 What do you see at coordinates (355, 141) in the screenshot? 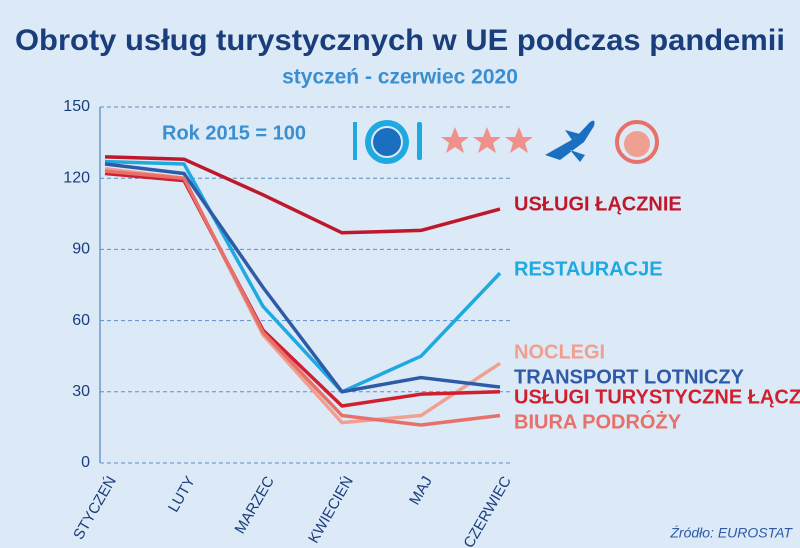
I see `fork-icon` at bounding box center [355, 141].